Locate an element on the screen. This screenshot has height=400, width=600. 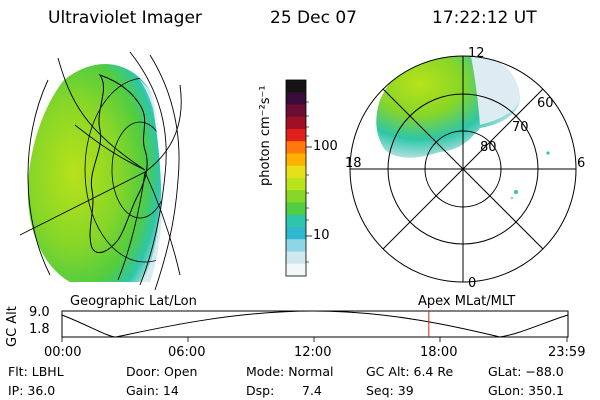
dsp-label: Dsp: is located at coordinates (260, 390).